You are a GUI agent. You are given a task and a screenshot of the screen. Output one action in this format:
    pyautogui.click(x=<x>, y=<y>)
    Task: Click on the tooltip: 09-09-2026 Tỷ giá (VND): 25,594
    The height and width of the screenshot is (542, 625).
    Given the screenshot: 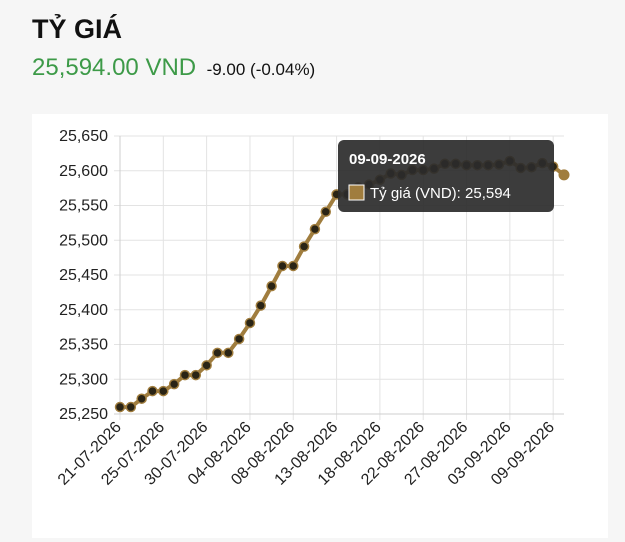 What is the action you would take?
    pyautogui.click(x=446, y=176)
    